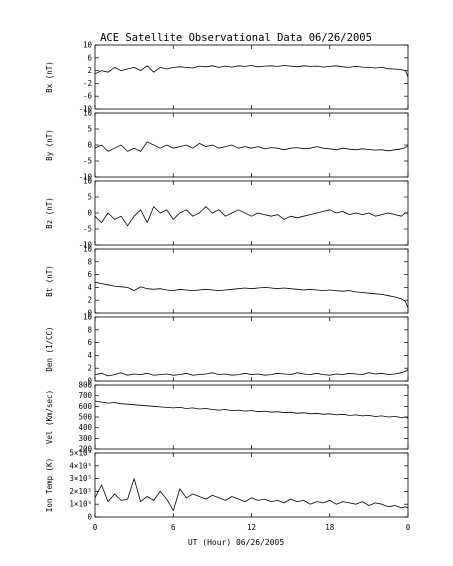 The width and height of the screenshot is (453, 566). Describe the element at coordinates (85, 417) in the screenshot. I see `y-tick-label: 500` at that location.